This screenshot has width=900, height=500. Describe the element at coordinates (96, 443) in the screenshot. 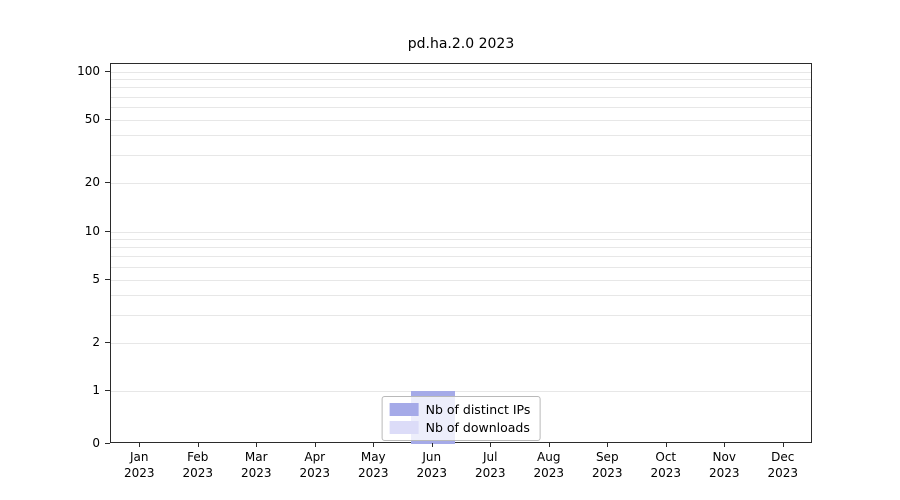

I see `y-tick-label: 0` at that location.